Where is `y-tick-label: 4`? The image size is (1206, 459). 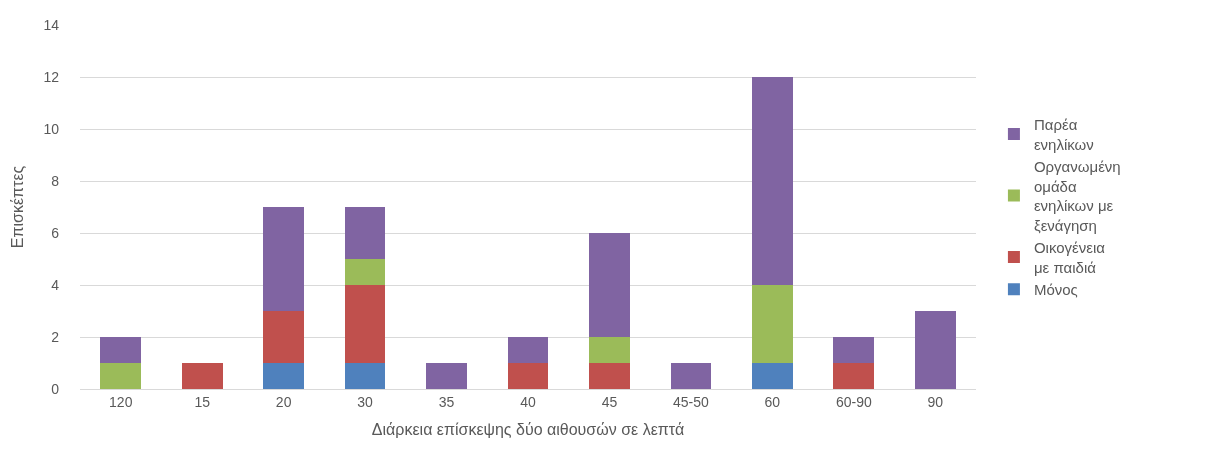
y-tick-label: 4 is located at coordinates (55, 284).